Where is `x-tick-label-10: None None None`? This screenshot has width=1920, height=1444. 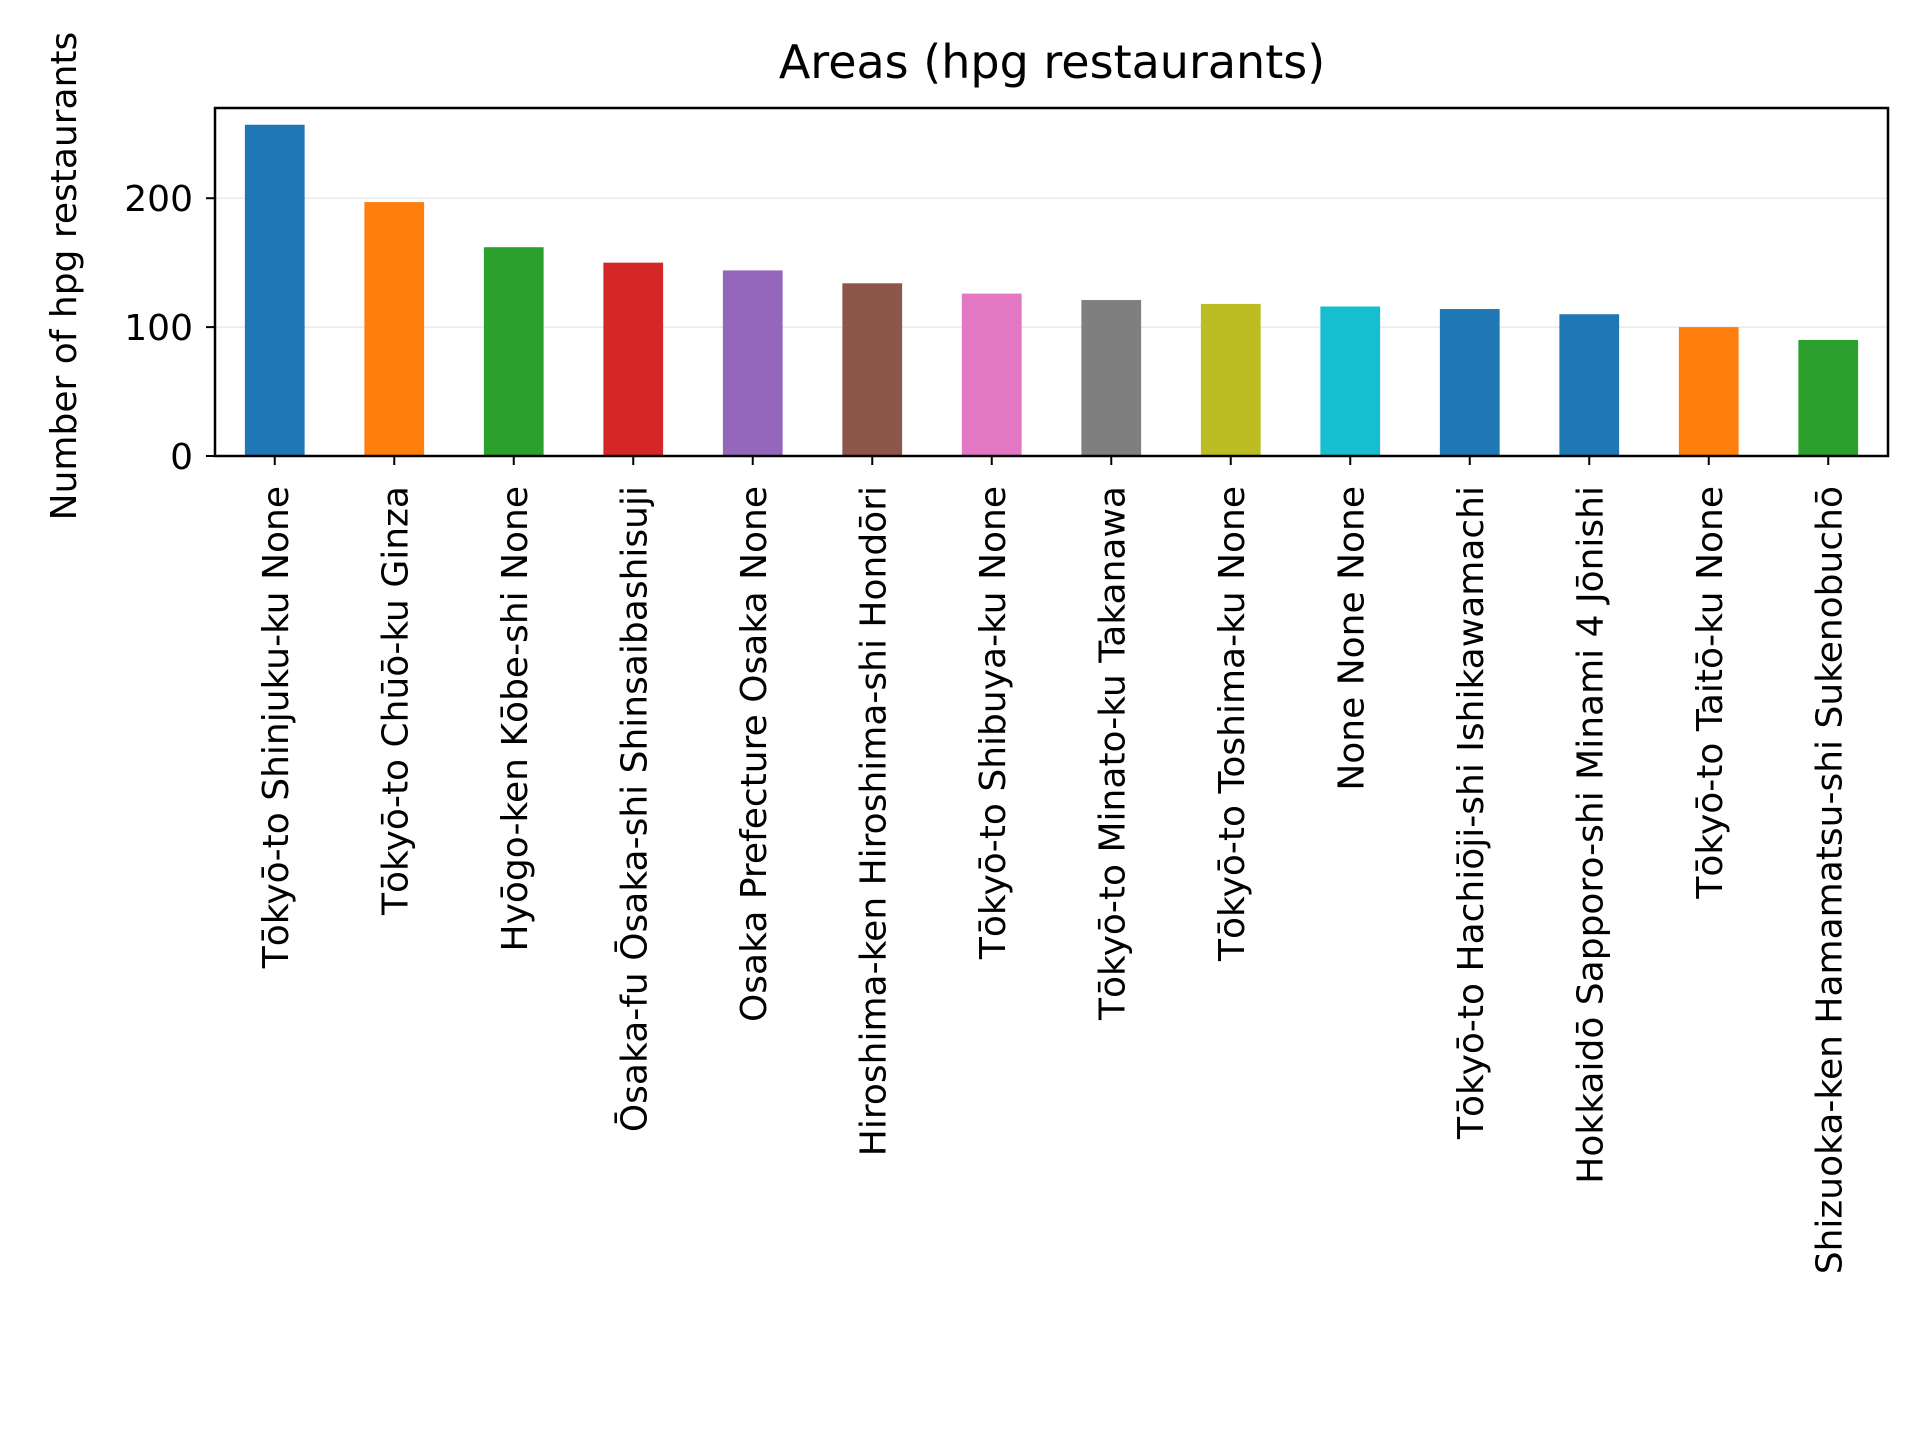 x-tick-label-10: None None None is located at coordinates (1351, 638).